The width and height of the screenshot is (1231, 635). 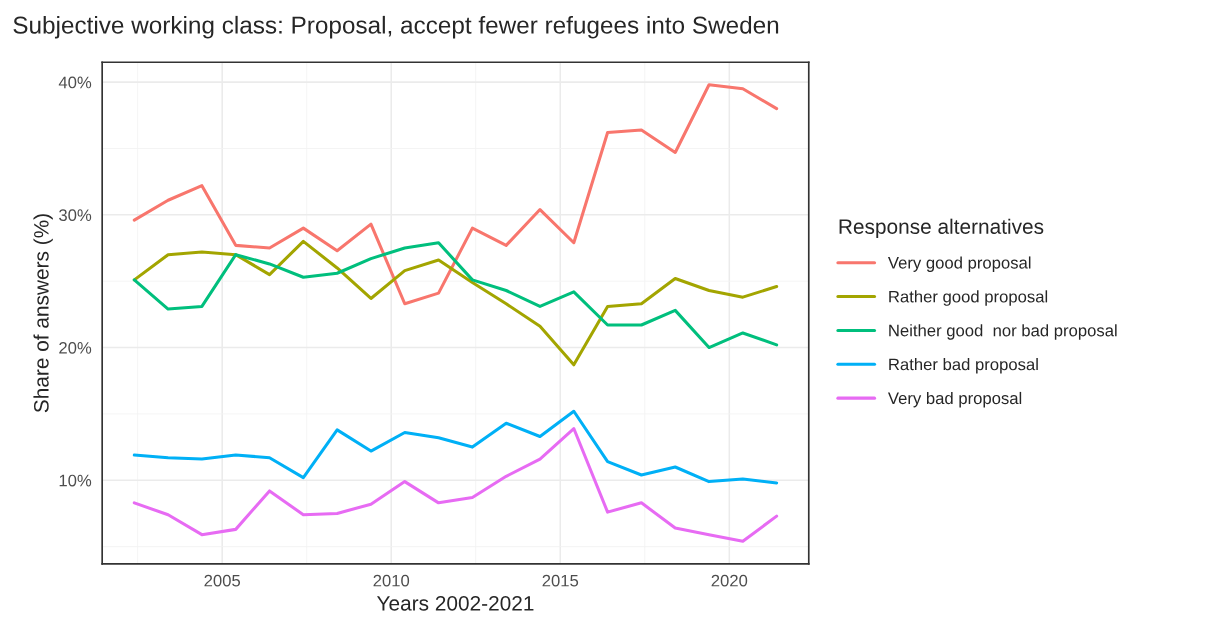 What do you see at coordinates (941, 228) in the screenshot?
I see `legend-title: Response alternatives` at bounding box center [941, 228].